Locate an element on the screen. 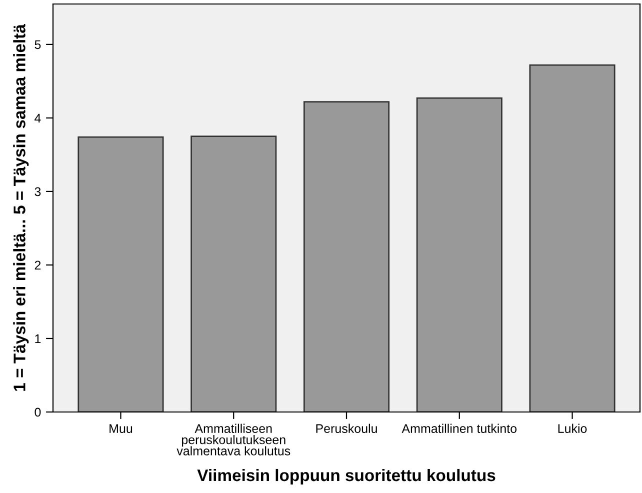 The height and width of the screenshot is (493, 642). y-tick-label: 5 is located at coordinates (37, 45).